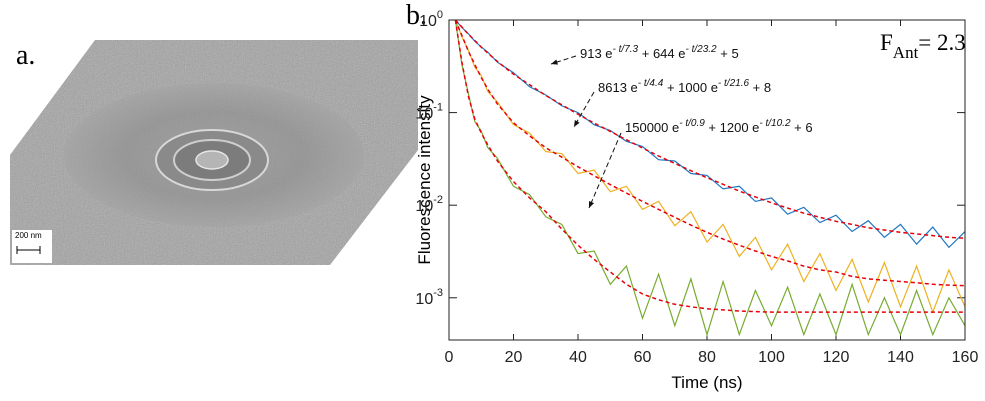 This screenshot has height=401, width=985. I want to click on x-tick-label: 160, so click(965, 357).